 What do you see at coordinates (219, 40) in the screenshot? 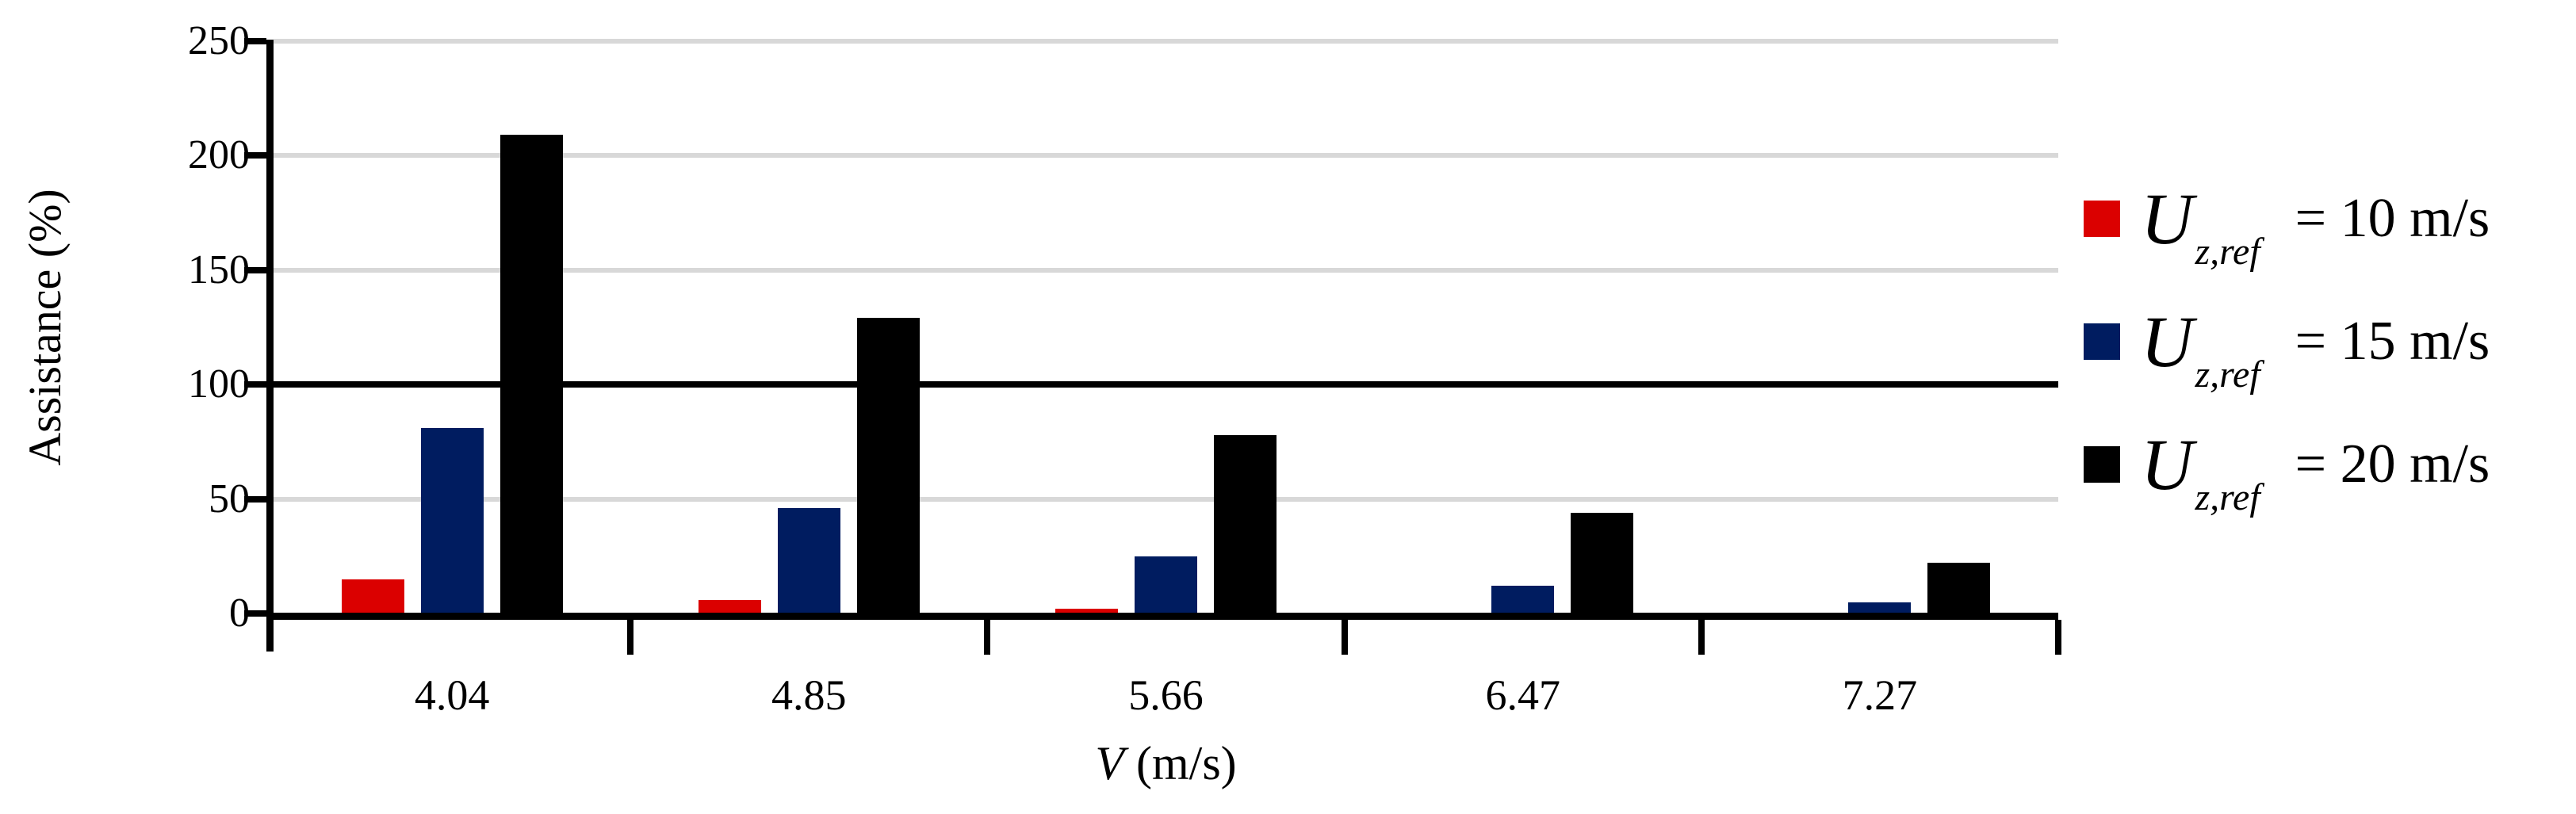
I see `y-tick-label: 250` at bounding box center [219, 40].